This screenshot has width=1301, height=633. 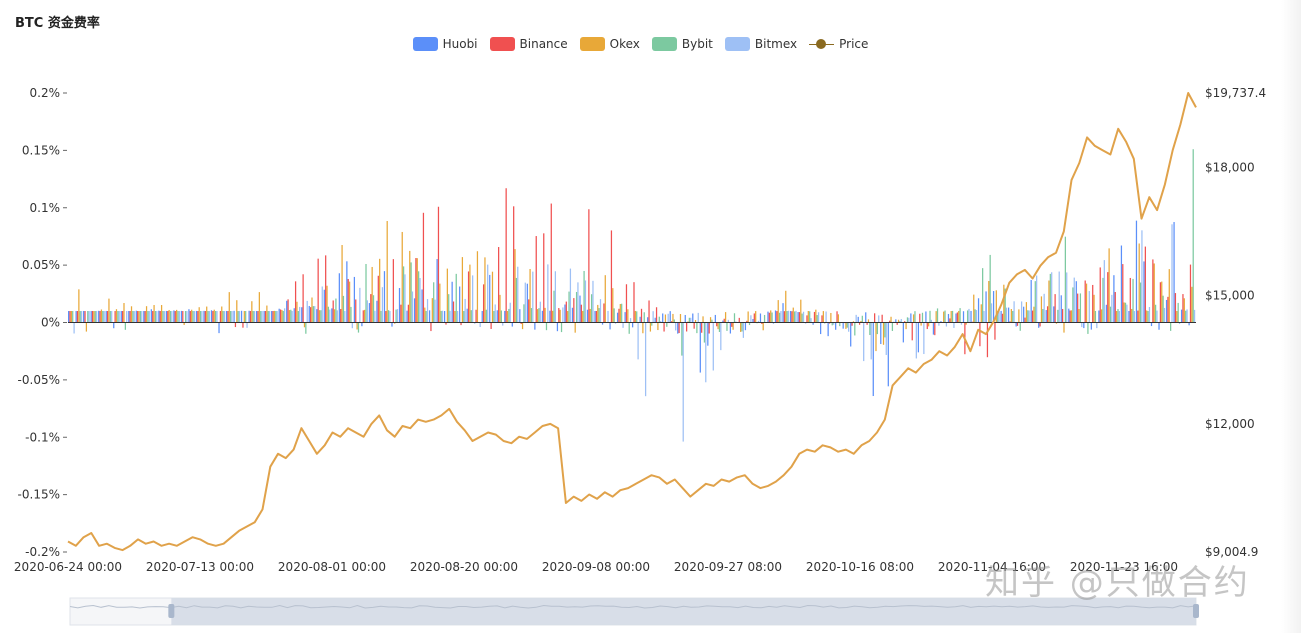 I want to click on legend-item-bitmex: Bitmex, so click(x=761, y=44).